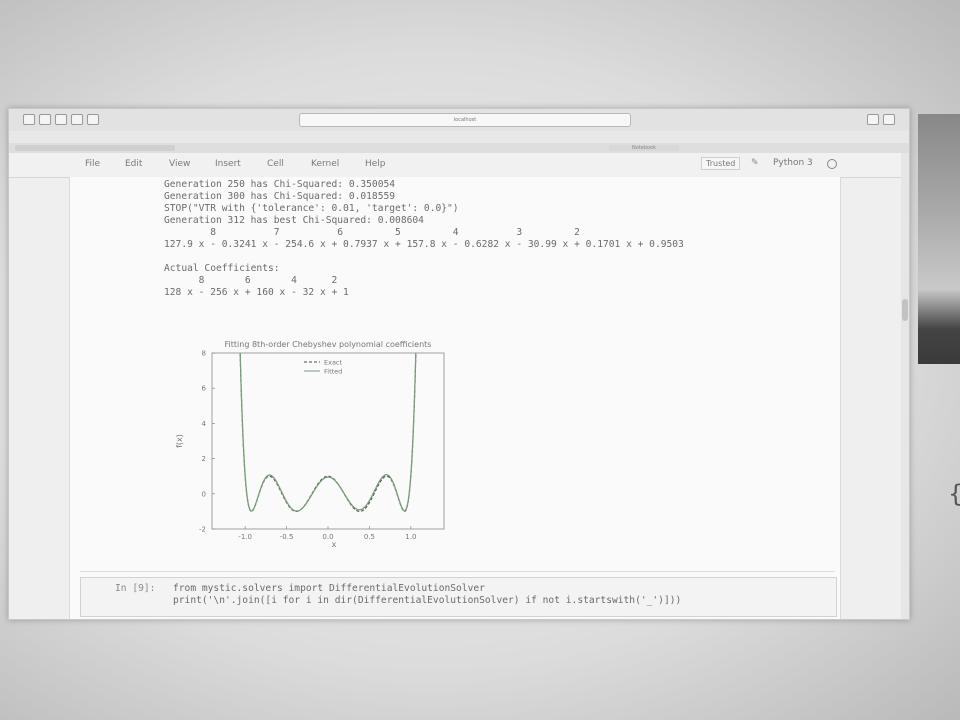 The height and width of the screenshot is (720, 960). I want to click on output-line: 128 x - 256 x + 160 x - 32 x + 1, so click(256, 292).